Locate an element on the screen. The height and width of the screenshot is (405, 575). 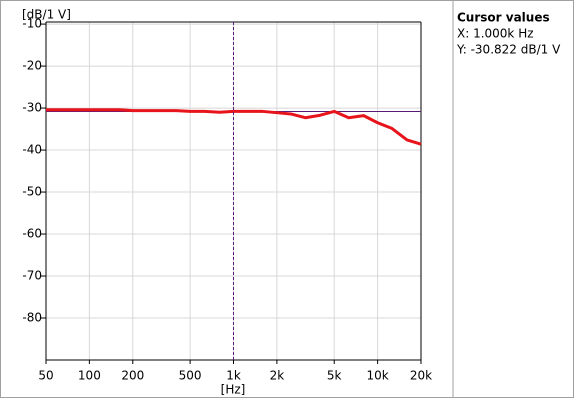
y-tick-label: -70 is located at coordinates (32, 276).